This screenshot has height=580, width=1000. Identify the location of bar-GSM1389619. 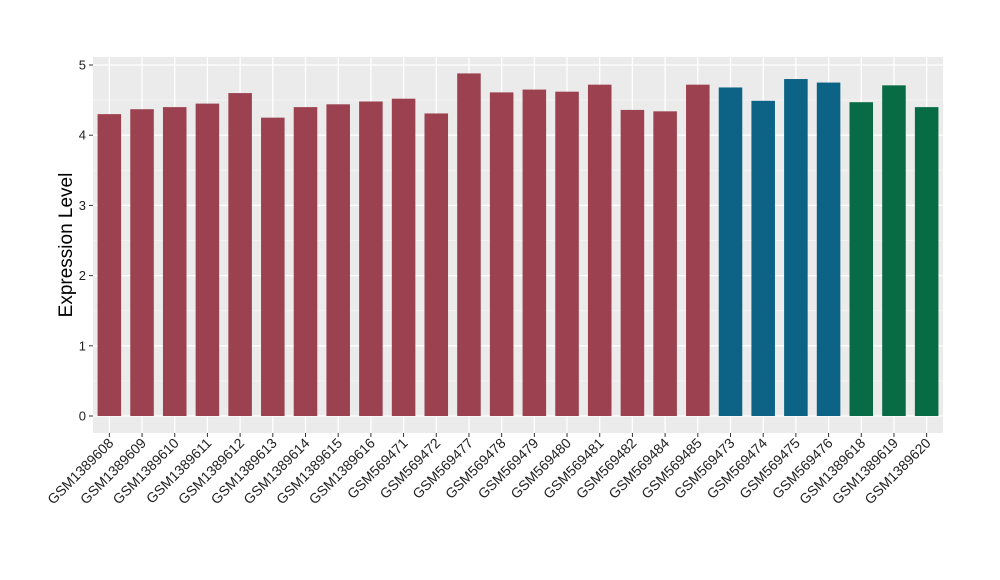
(894, 251).